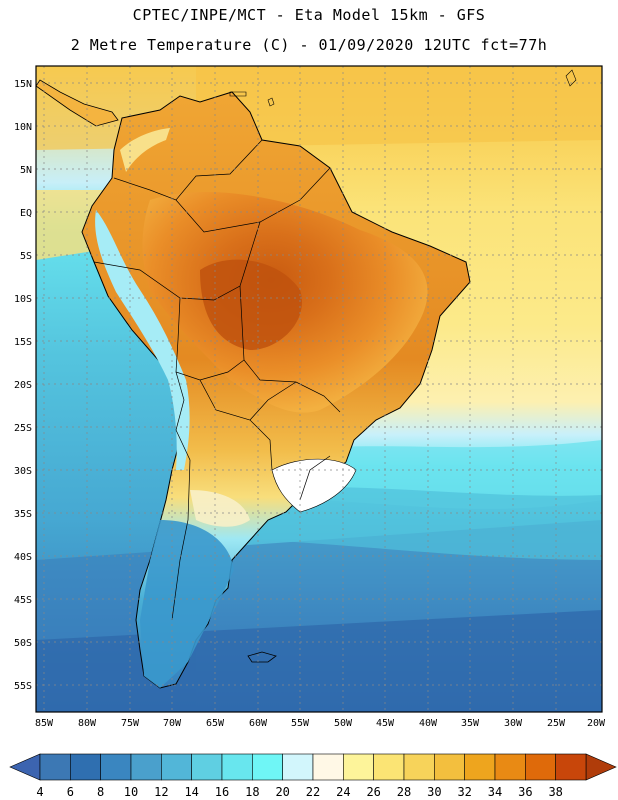 Image resolution: width=618 pixels, height=800 pixels. Describe the element at coordinates (142, 340) in the screenshot. I see `andes-cool` at that location.